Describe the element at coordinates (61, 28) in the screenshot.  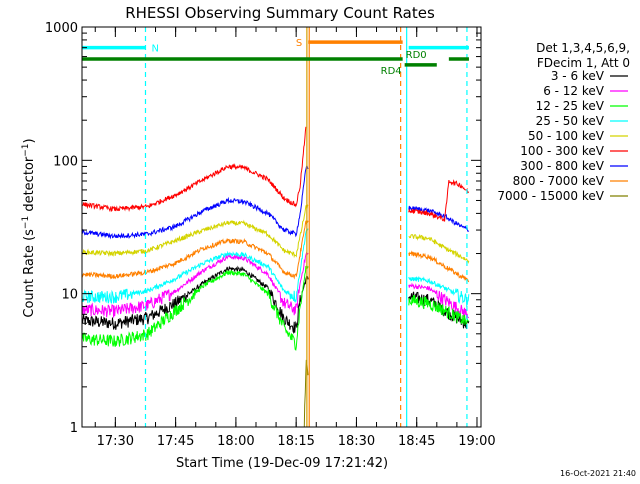
I see `y-tick-label: 1000` at that location.